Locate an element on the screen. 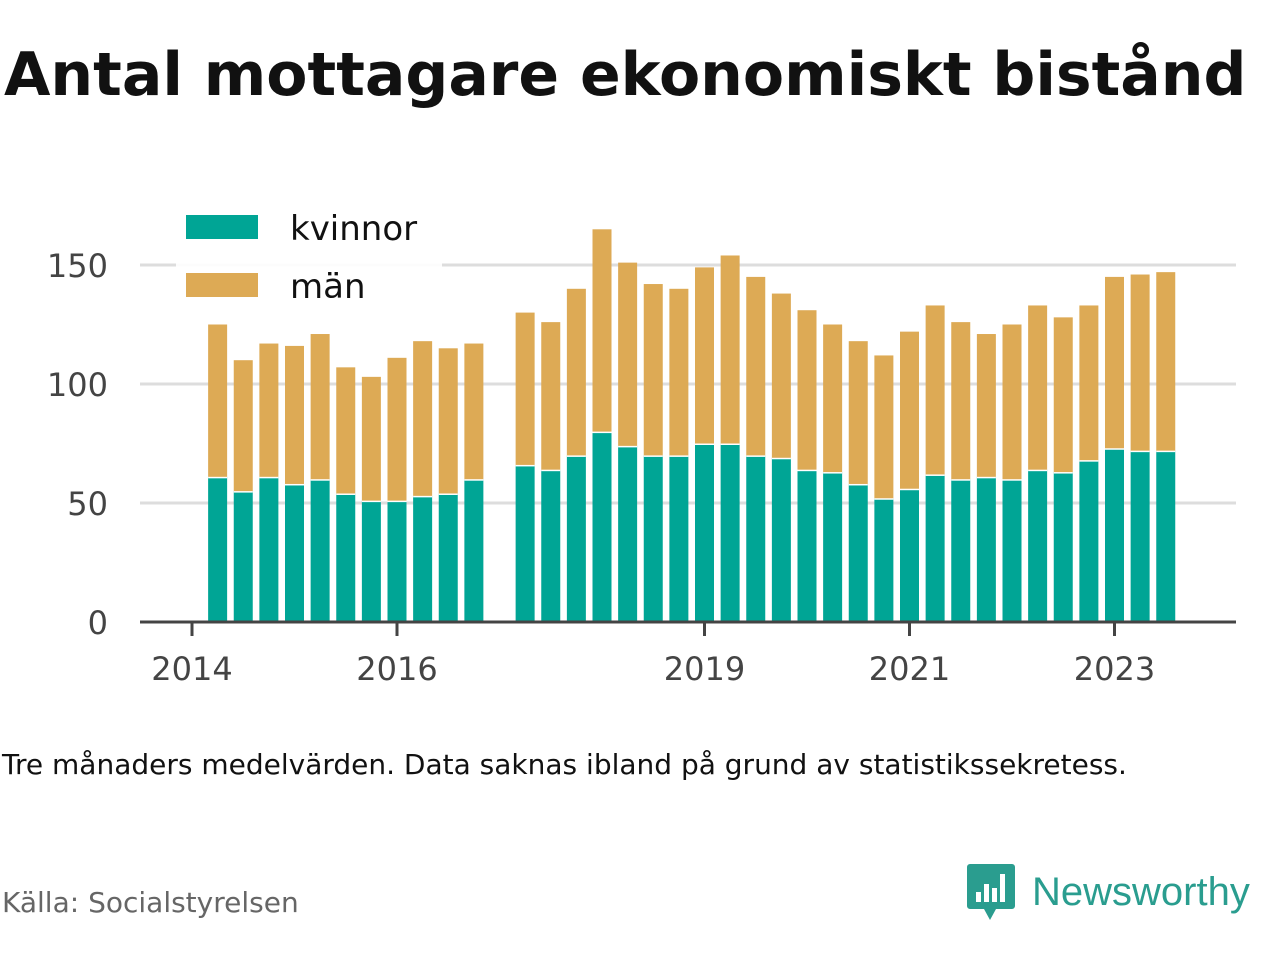  y-tick-label: 150 is located at coordinates (77, 266).